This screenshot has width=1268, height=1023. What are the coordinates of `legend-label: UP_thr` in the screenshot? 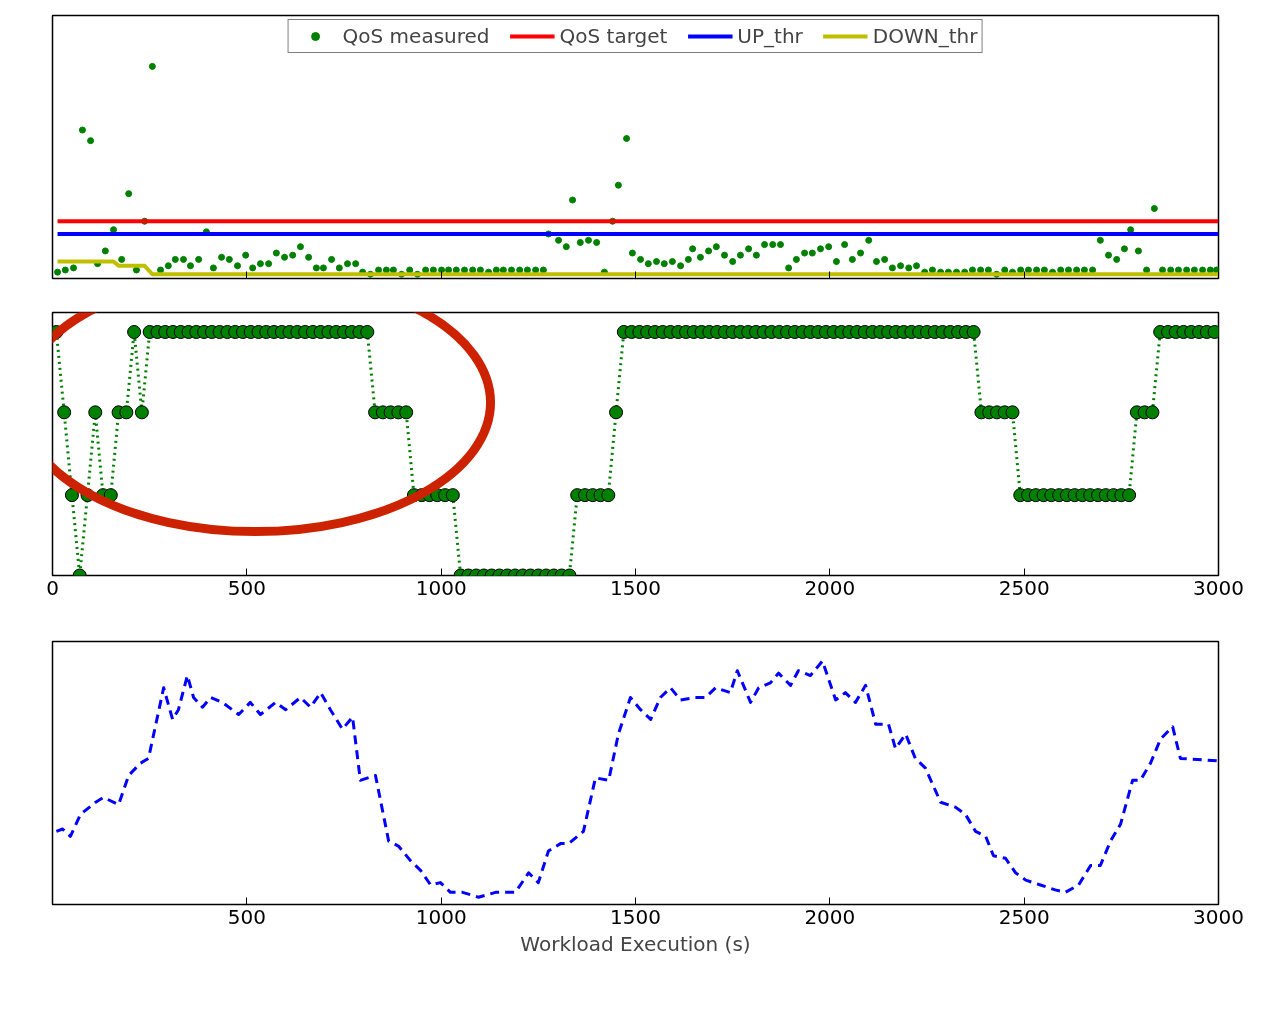 It's located at (770, 36).